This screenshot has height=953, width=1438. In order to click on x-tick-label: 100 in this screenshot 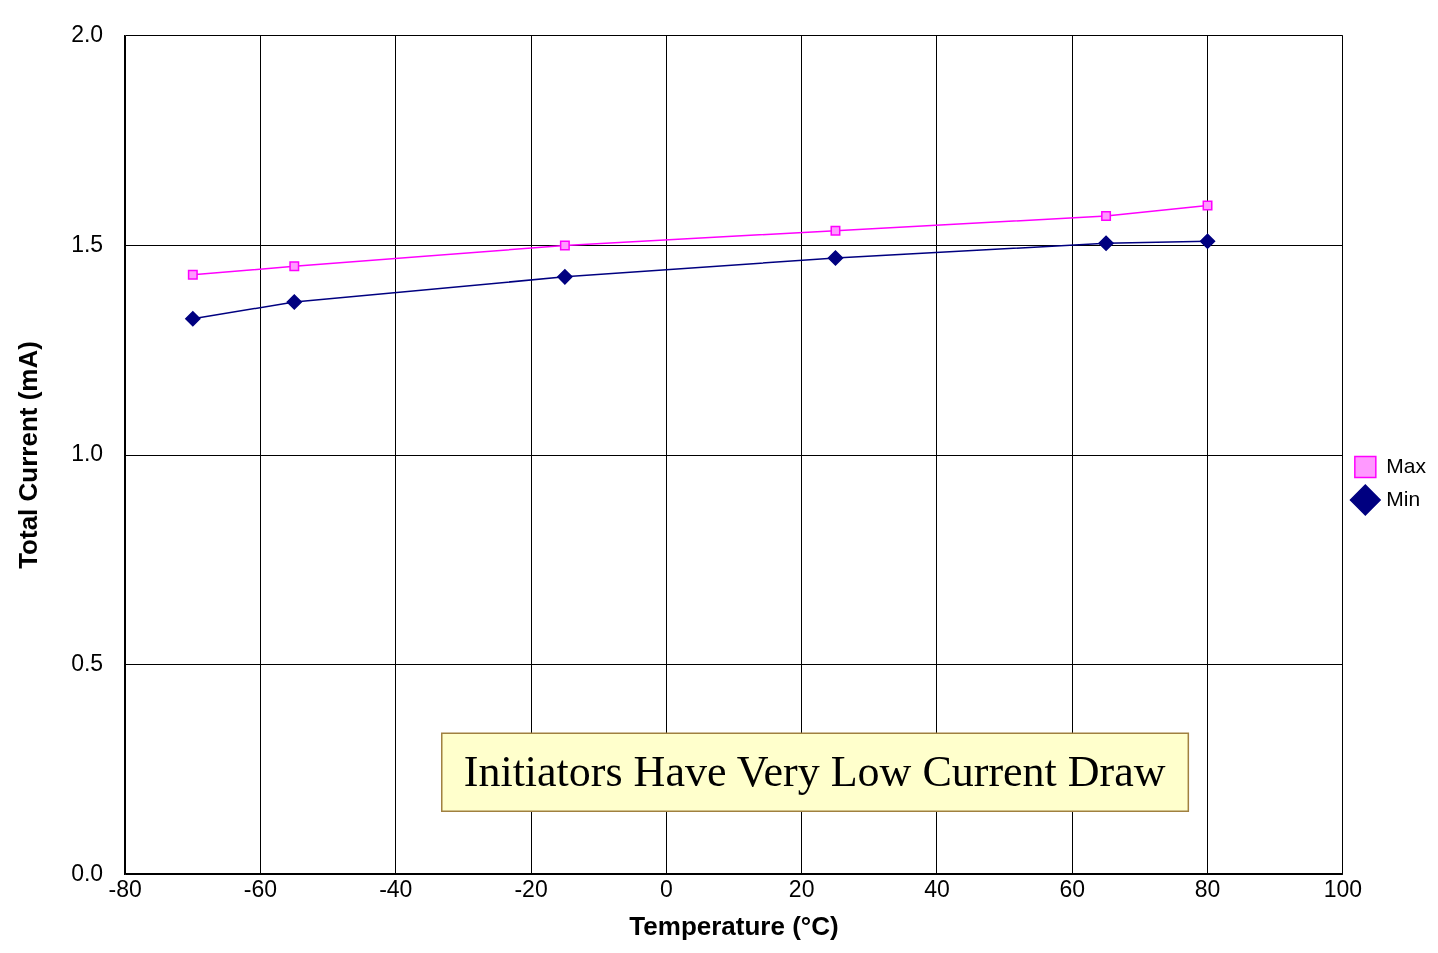, I will do `click(1343, 889)`.